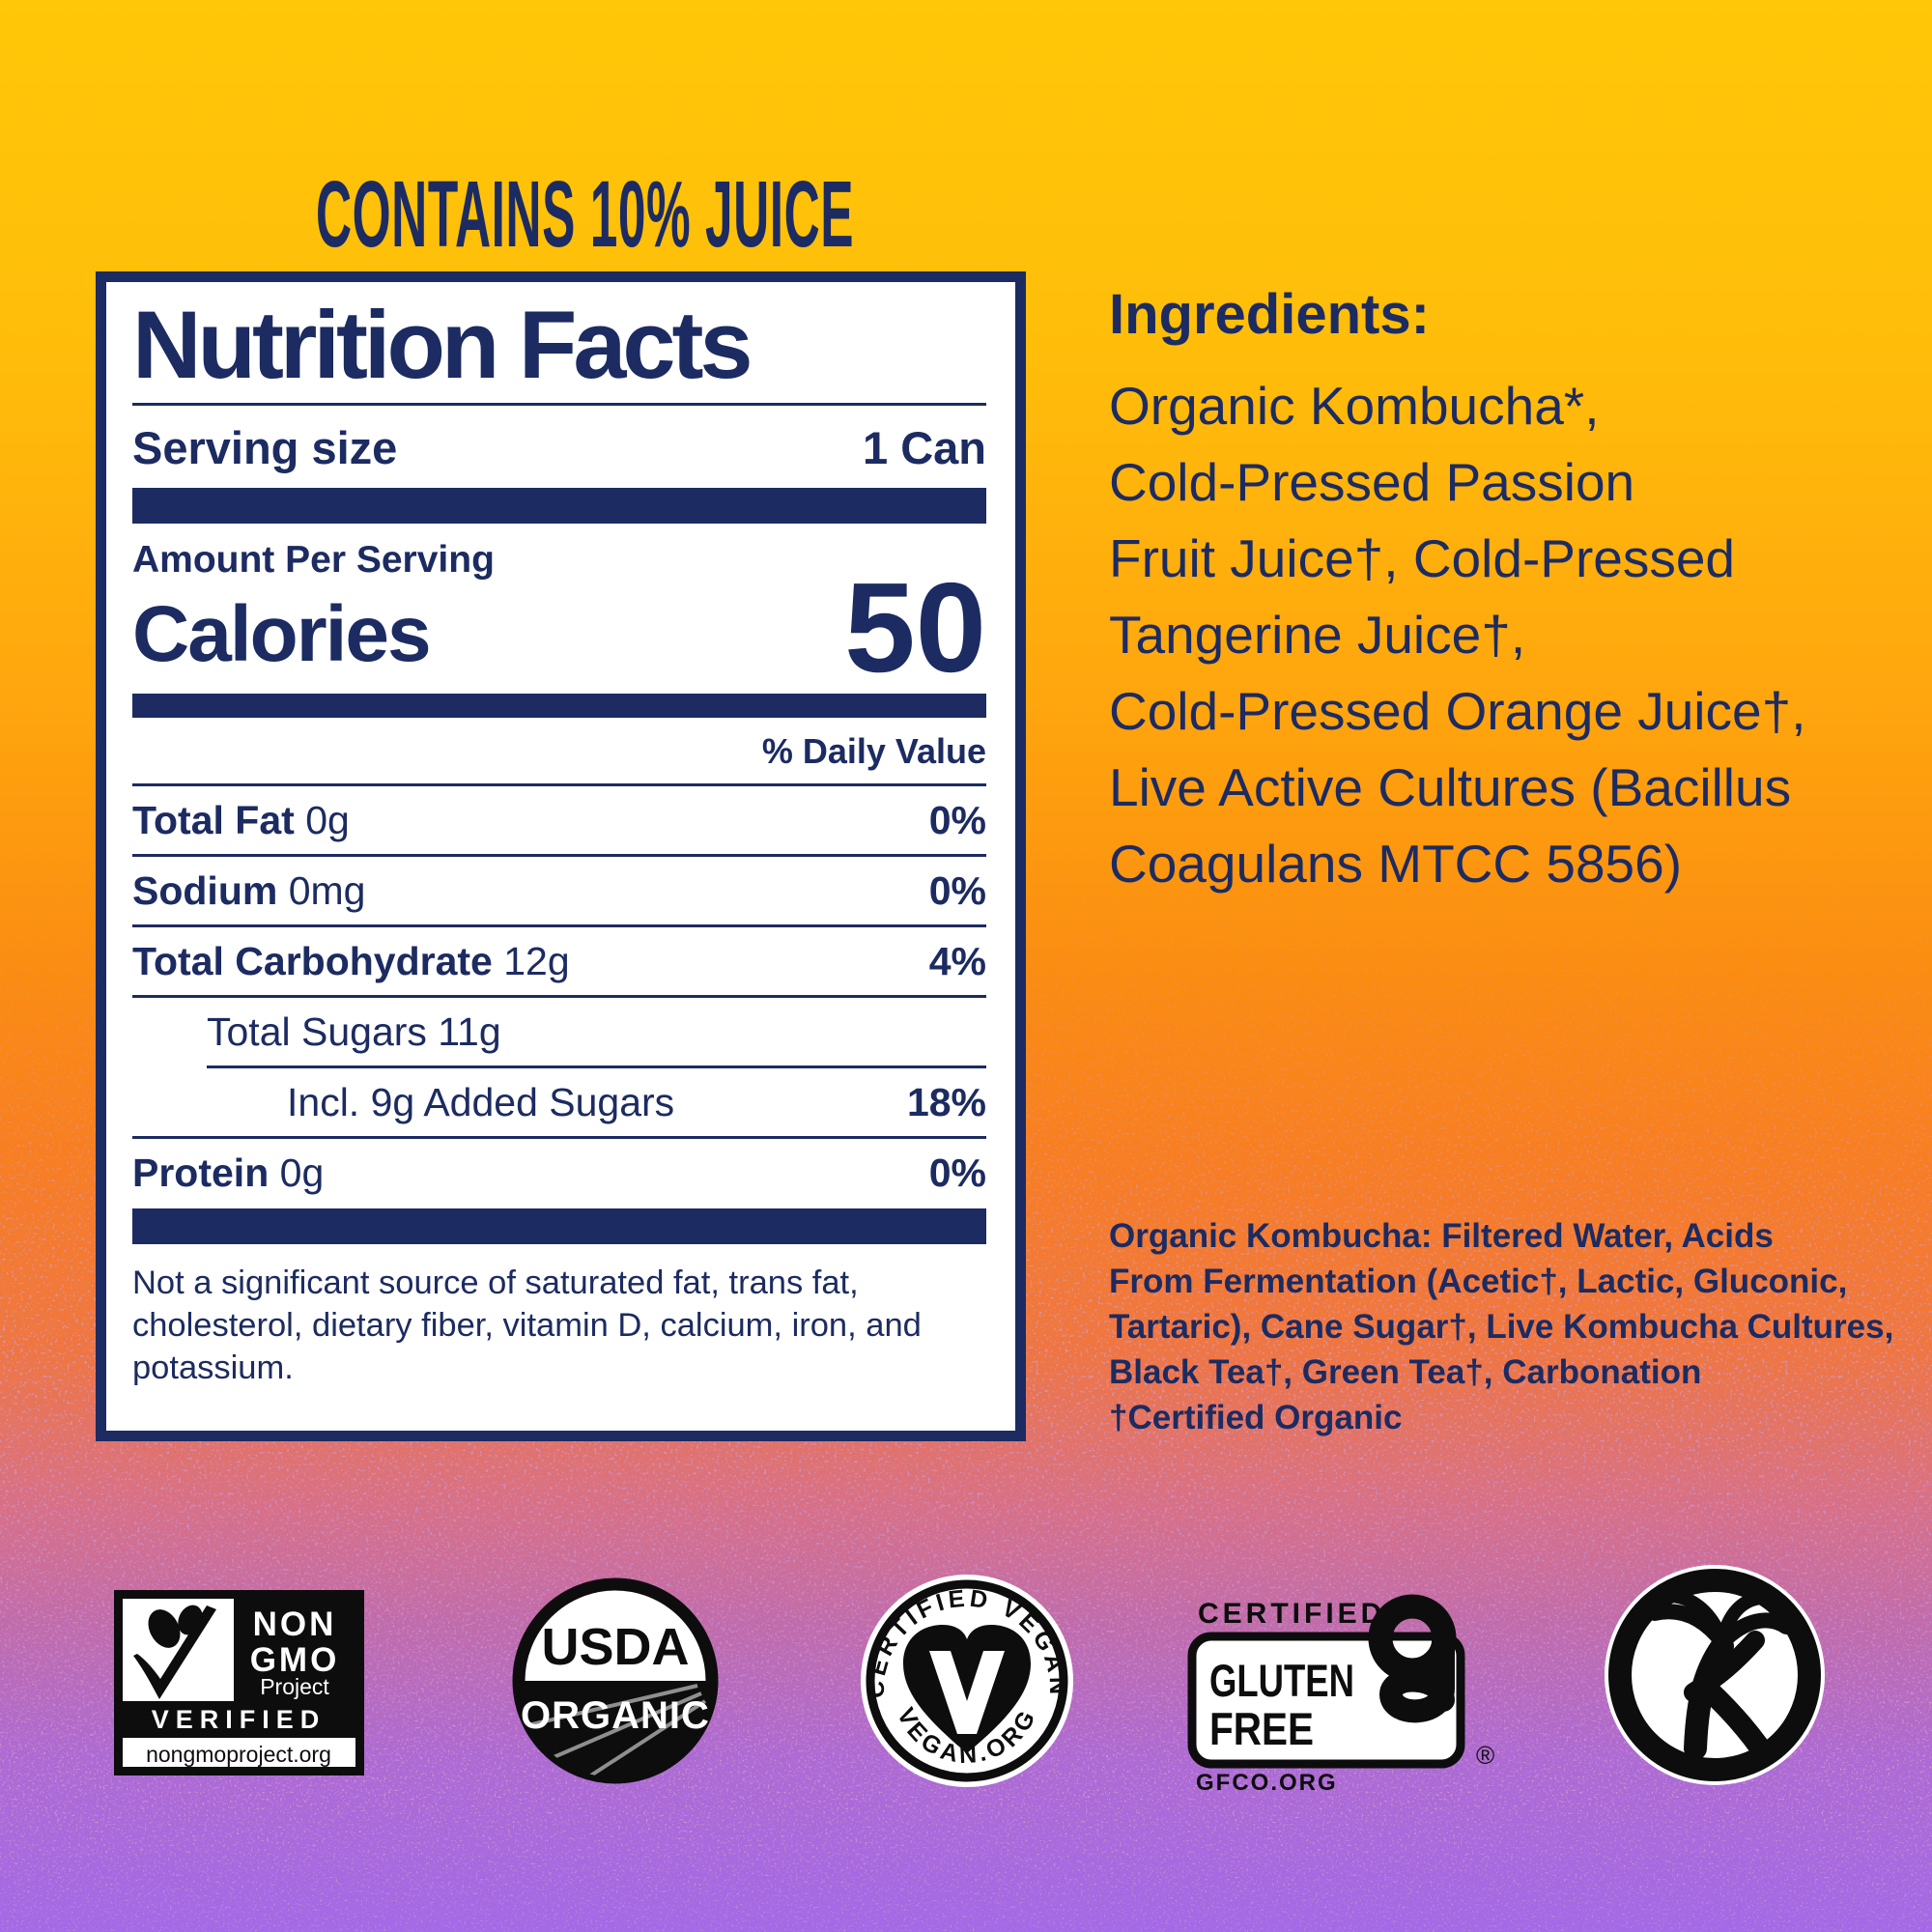 The width and height of the screenshot is (1932, 1932). What do you see at coordinates (559, 1226) in the screenshot?
I see `thick-bar-protein` at bounding box center [559, 1226].